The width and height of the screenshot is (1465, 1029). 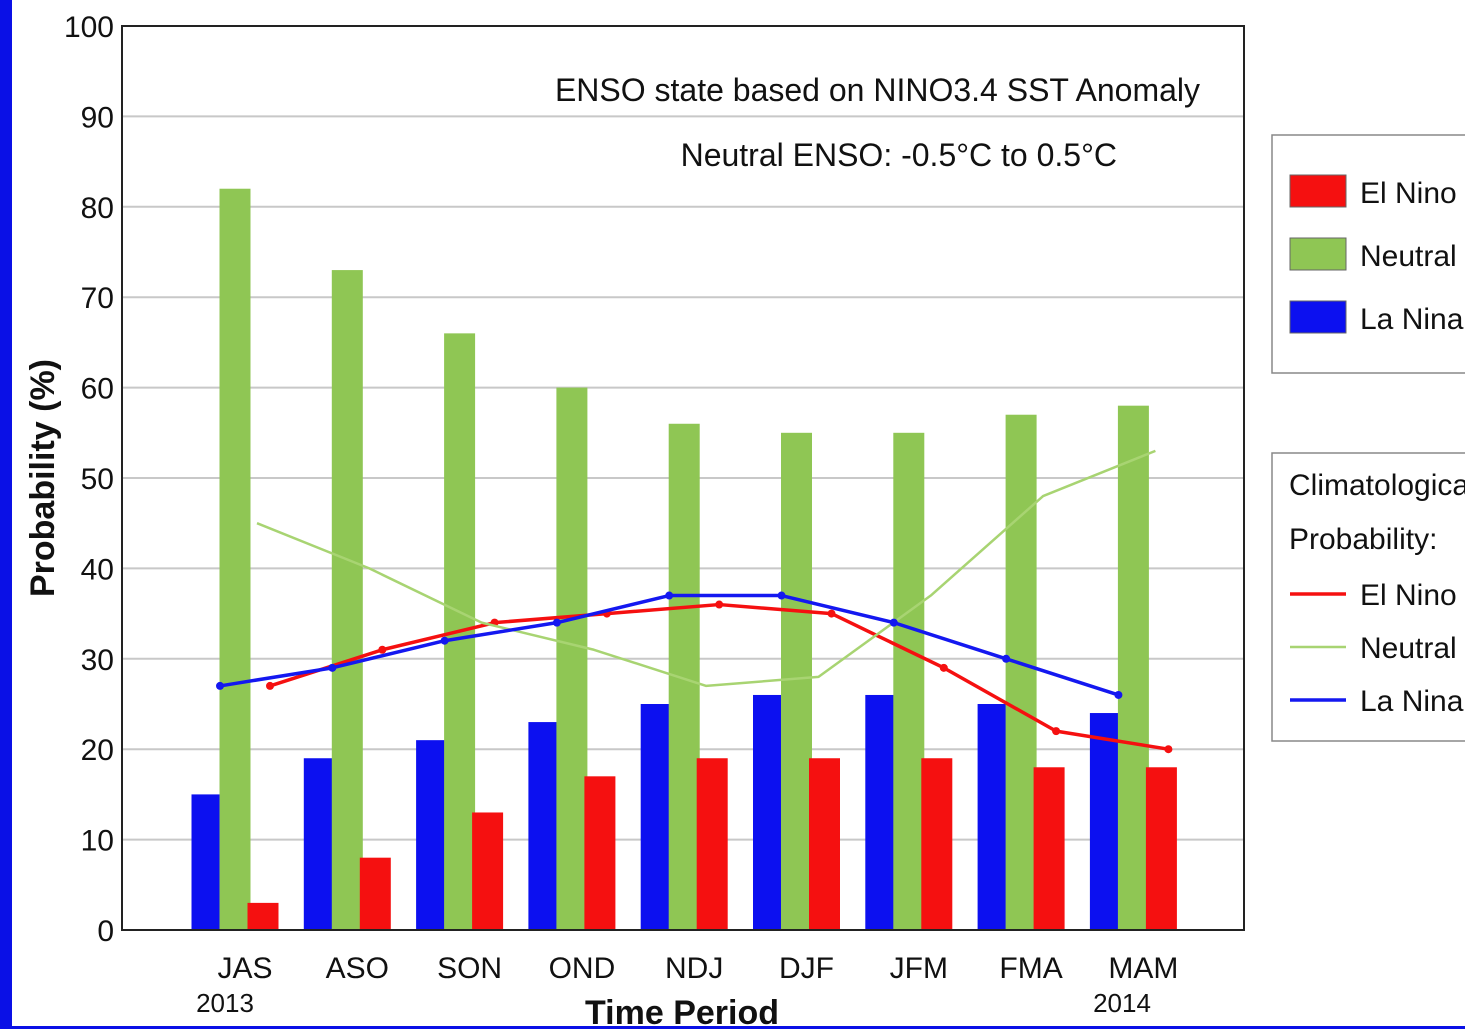 I want to click on legend-swatch-la-nina, so click(x=1318, y=317).